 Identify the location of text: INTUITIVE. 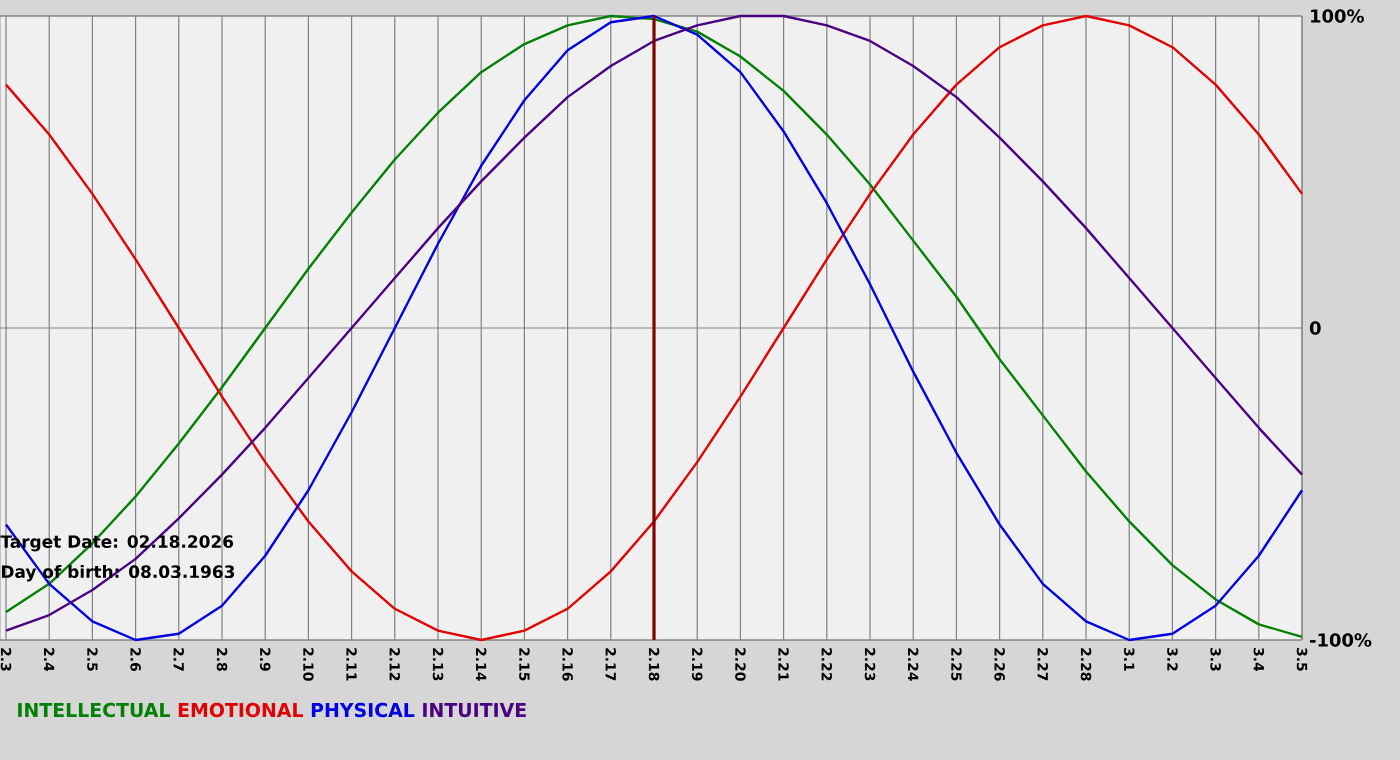
(474, 710).